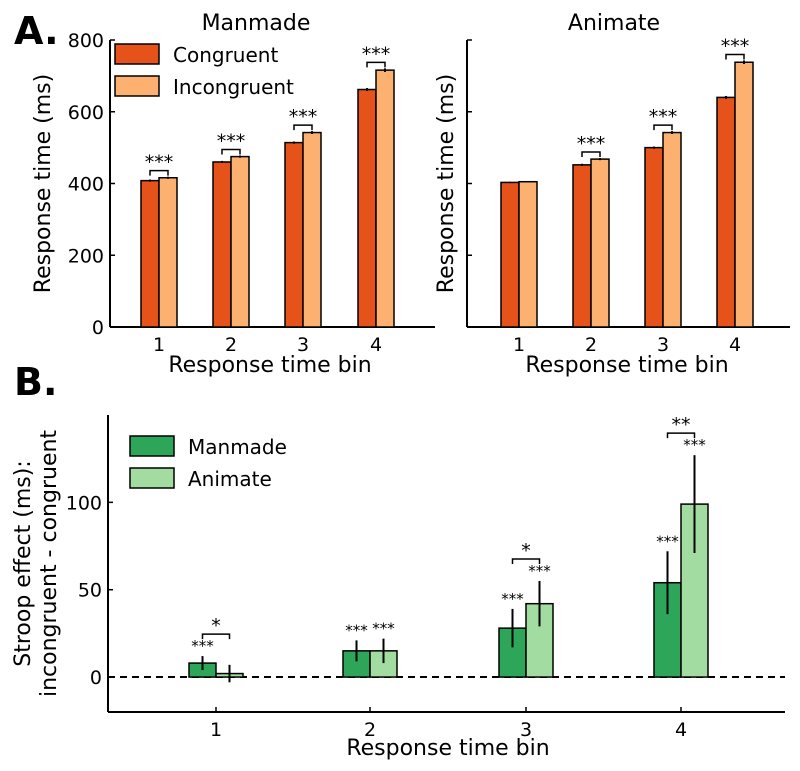 The height and width of the screenshot is (771, 800). Describe the element at coordinates (36, 31) in the screenshot. I see `panel-label-a: A.` at that location.